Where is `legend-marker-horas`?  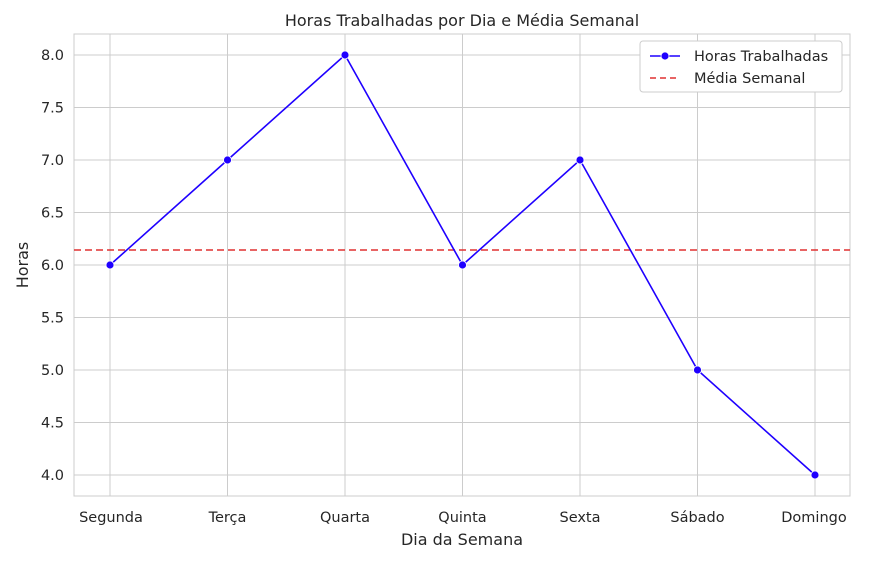 legend-marker-horas is located at coordinates (665, 56).